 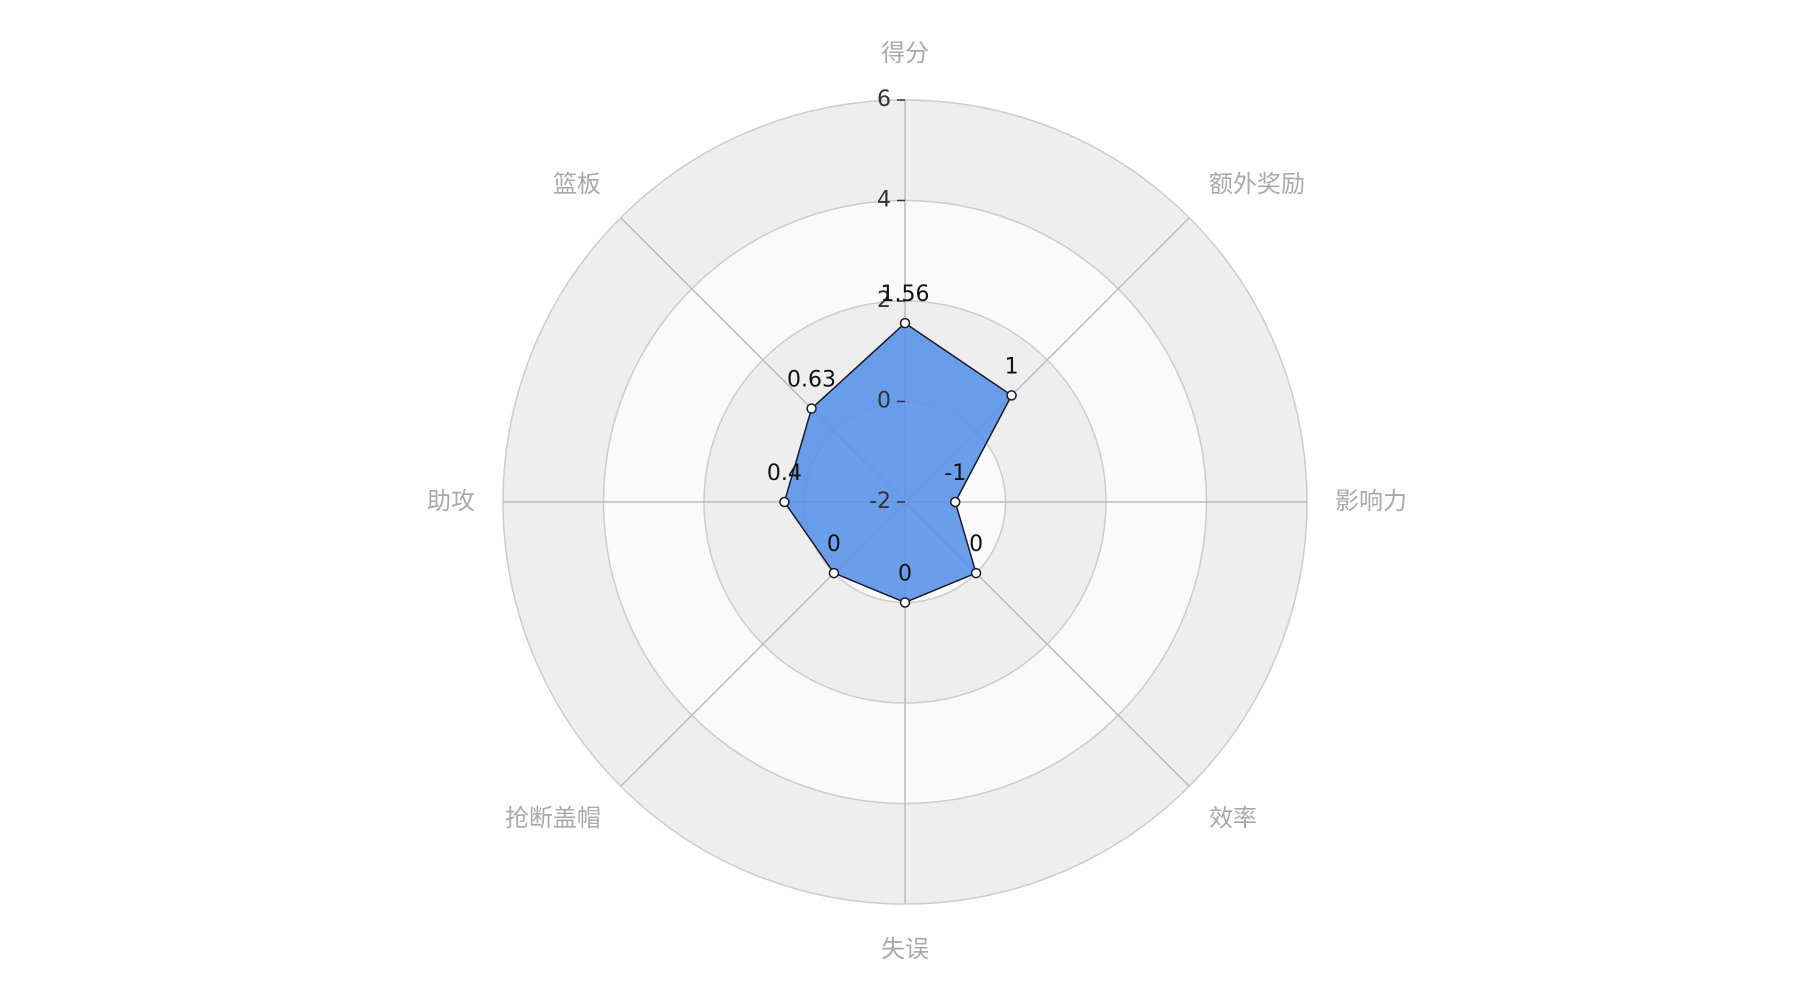 What do you see at coordinates (955, 473) in the screenshot?
I see `data-label: -1` at bounding box center [955, 473].